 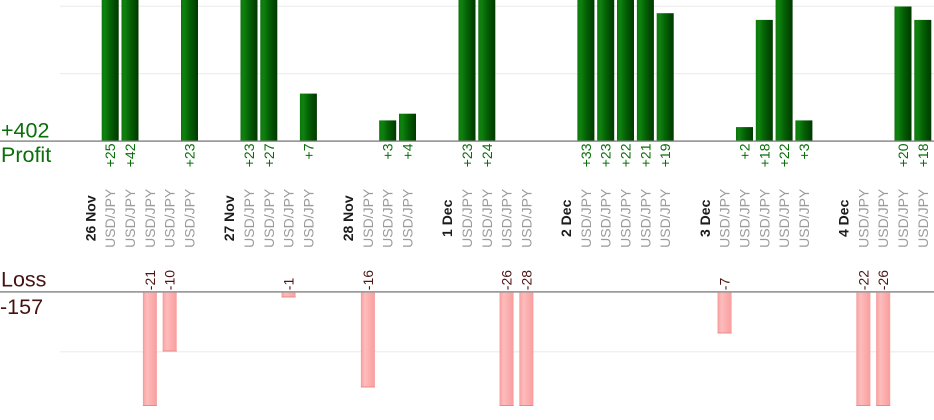 What do you see at coordinates (308, 151) in the screenshot?
I see `svg-text: +7` at bounding box center [308, 151].